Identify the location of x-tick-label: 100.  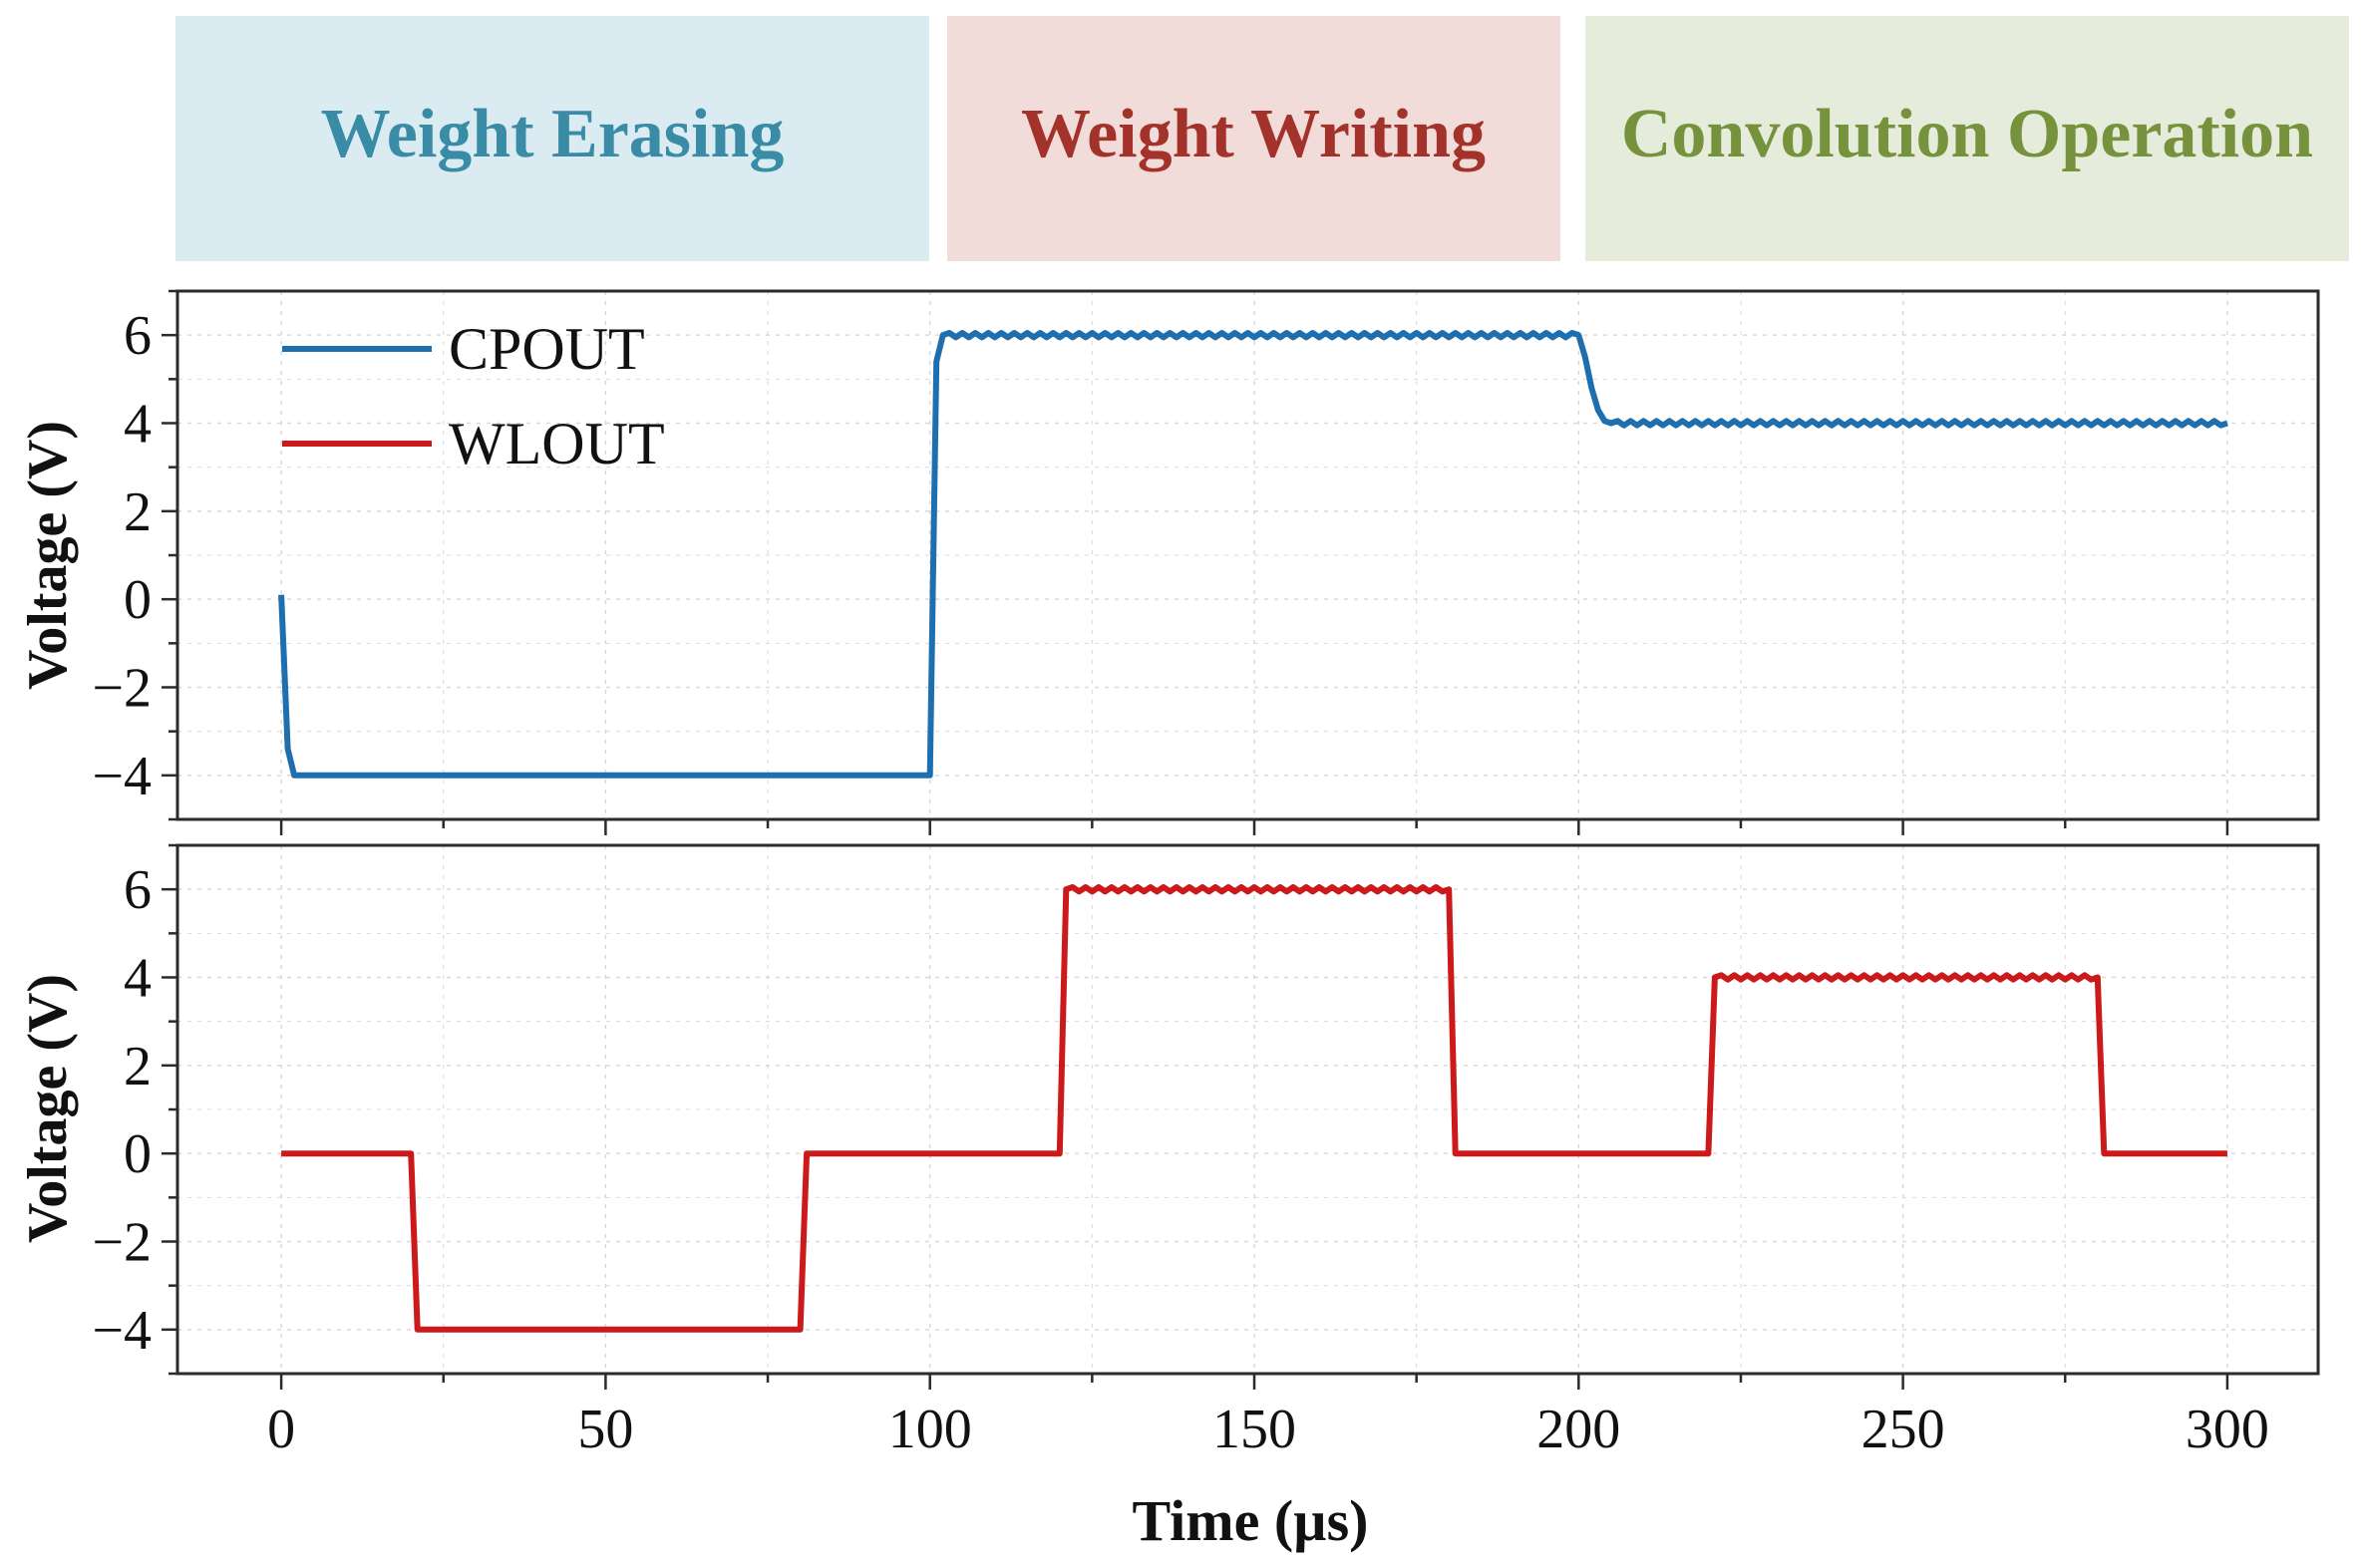
(930, 1429).